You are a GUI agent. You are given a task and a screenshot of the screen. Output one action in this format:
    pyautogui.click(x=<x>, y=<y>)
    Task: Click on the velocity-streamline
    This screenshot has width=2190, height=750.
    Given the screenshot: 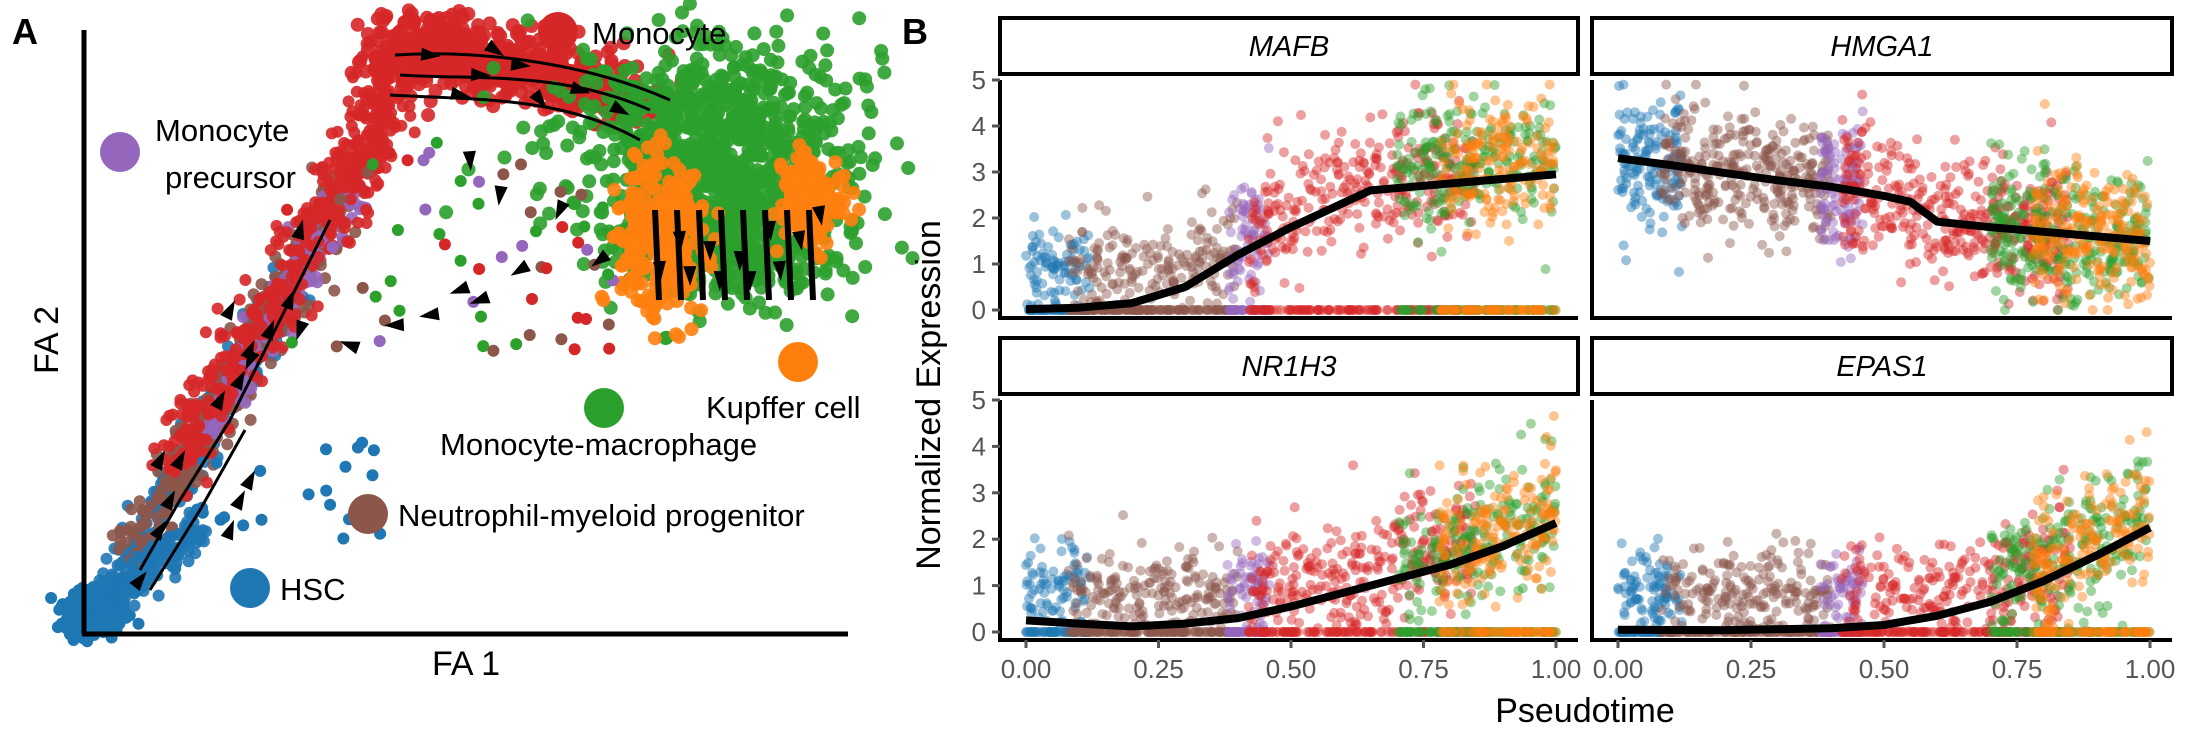 What is the action you would take?
    pyautogui.click(x=723, y=255)
    